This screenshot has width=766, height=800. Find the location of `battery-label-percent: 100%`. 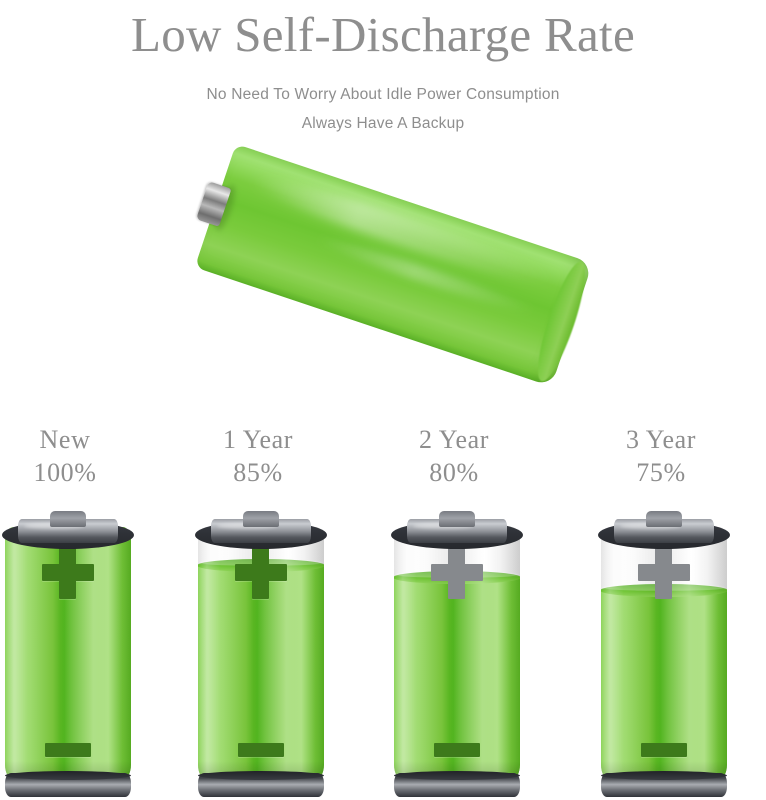

battery-label-percent: 100% is located at coordinates (65, 472).